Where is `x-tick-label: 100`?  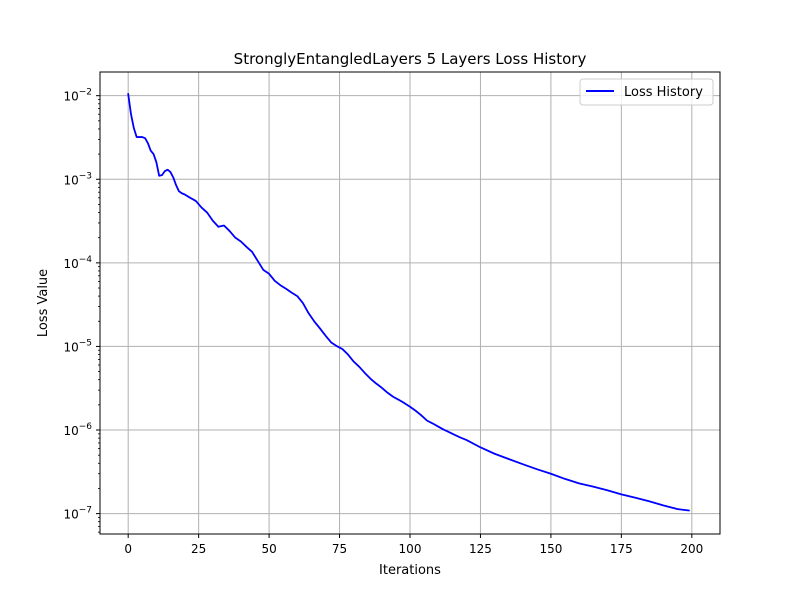
x-tick-label: 100 is located at coordinates (410, 549).